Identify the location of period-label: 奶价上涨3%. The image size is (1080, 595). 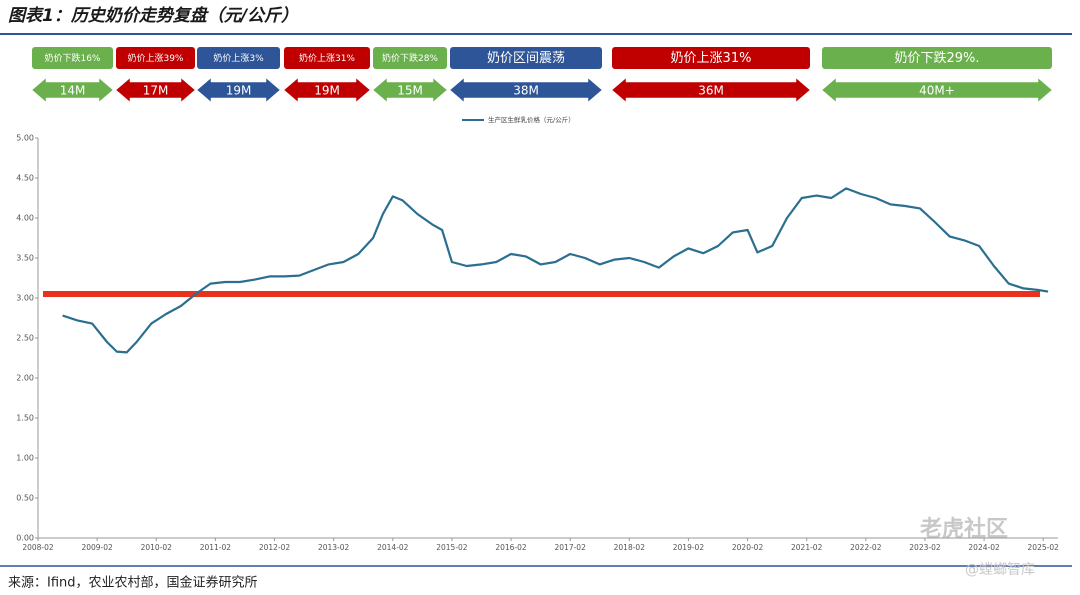
(238, 58).